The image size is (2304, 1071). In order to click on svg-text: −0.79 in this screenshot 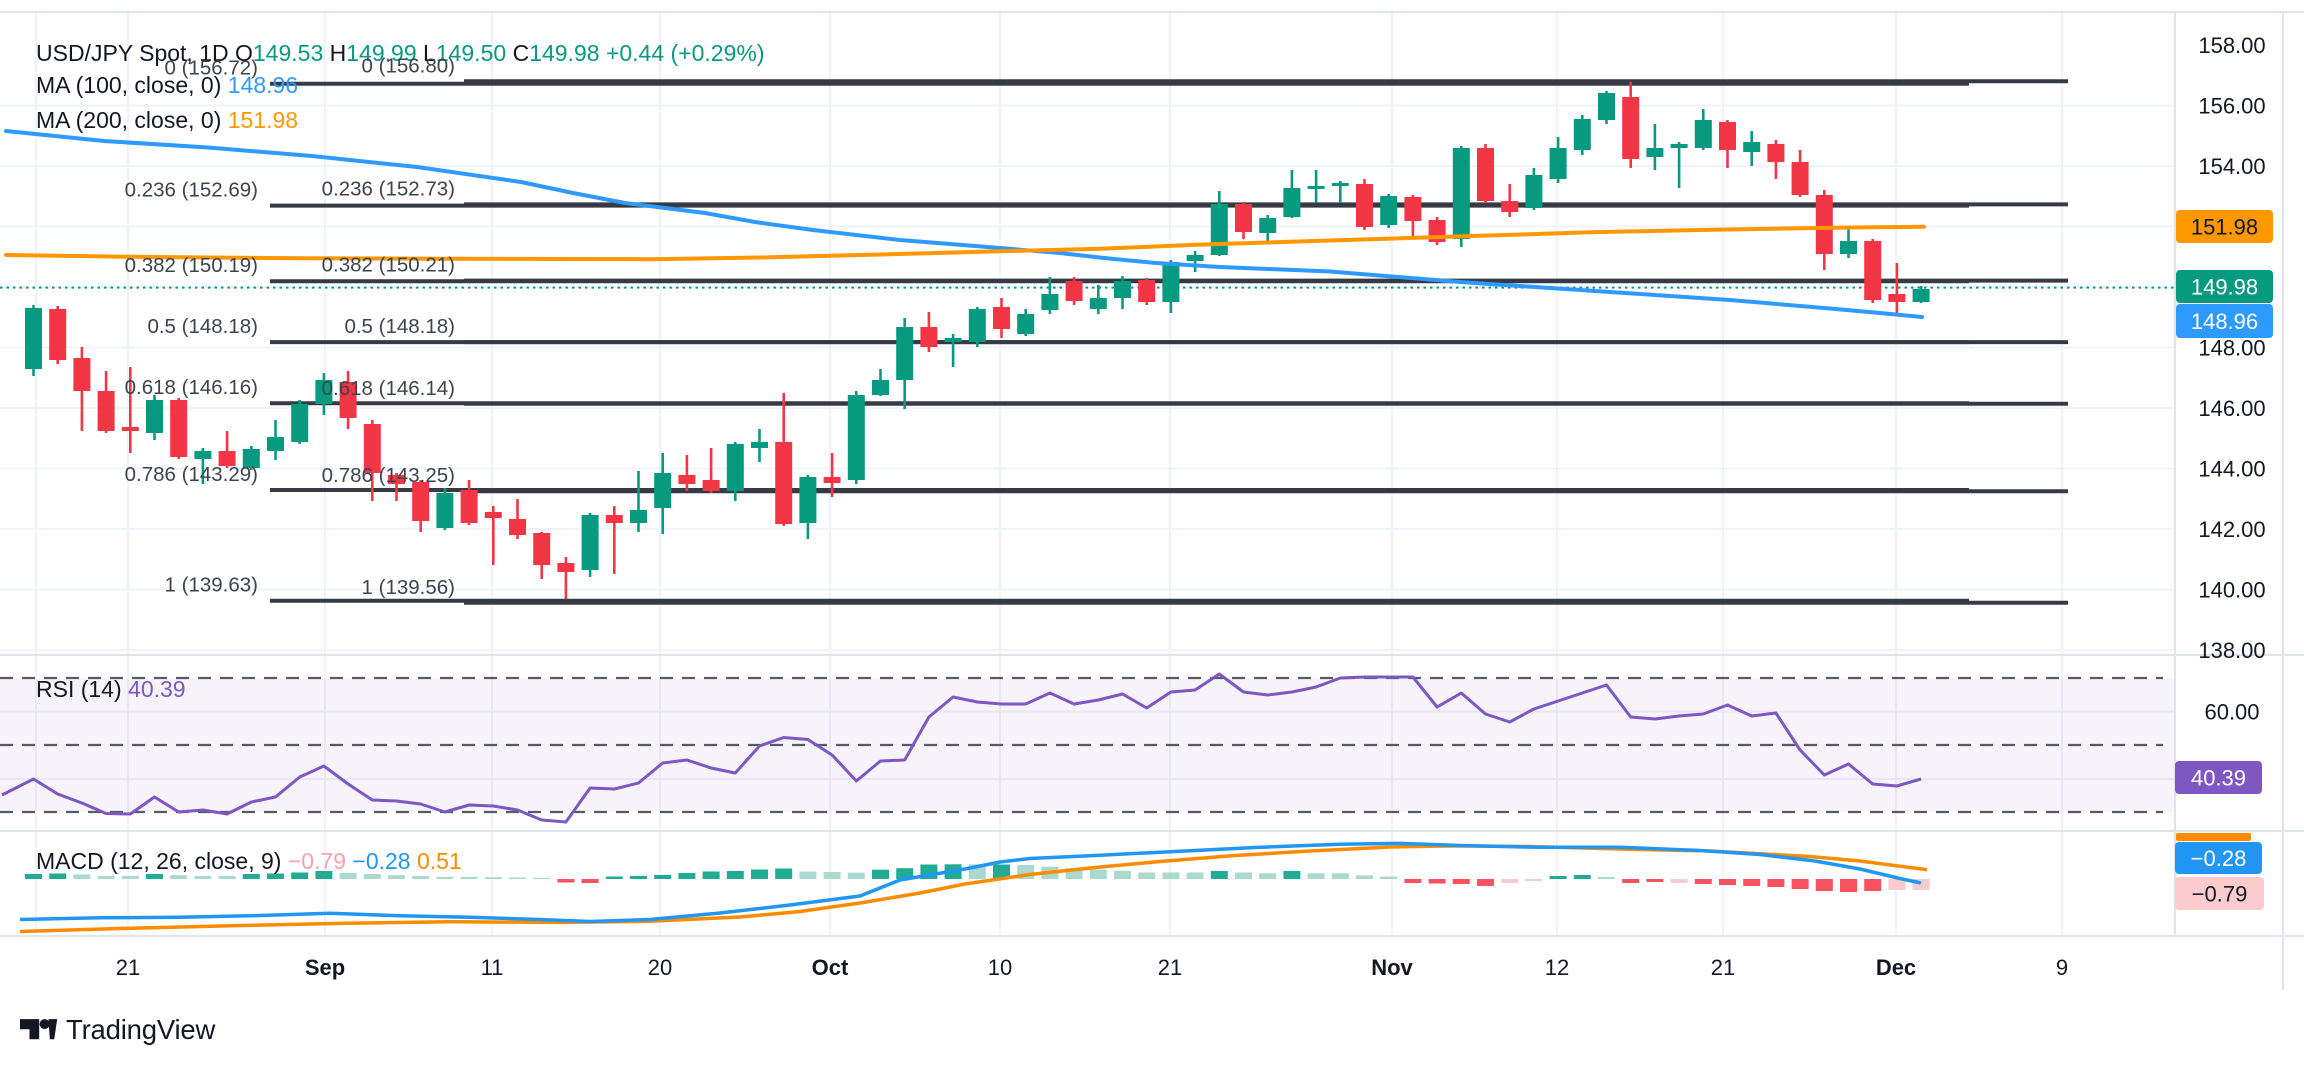, I will do `click(2220, 894)`.